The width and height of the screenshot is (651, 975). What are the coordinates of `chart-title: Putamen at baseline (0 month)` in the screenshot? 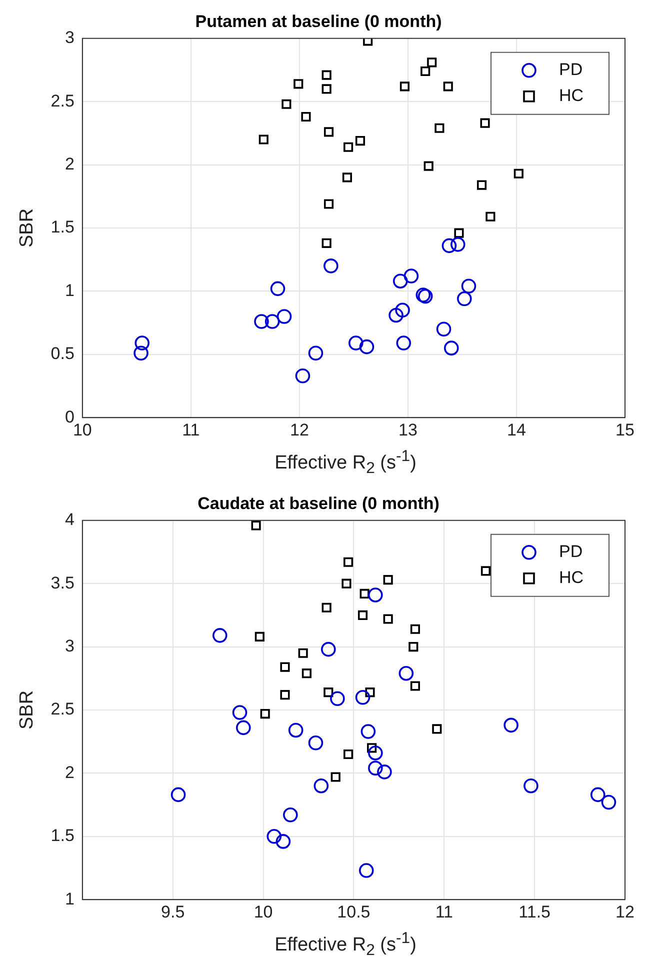 It's located at (318, 21).